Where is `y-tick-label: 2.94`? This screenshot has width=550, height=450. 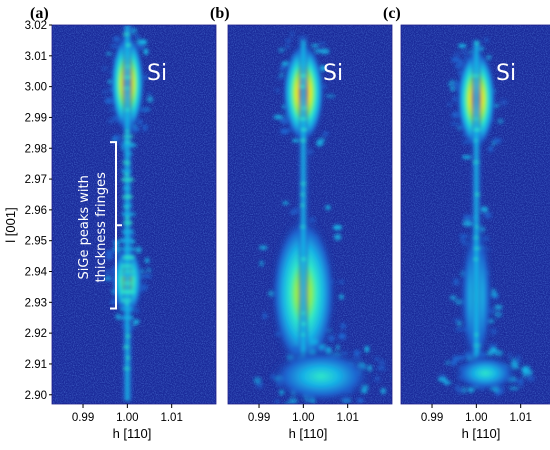 y-tick-label: 2.94 is located at coordinates (36, 273).